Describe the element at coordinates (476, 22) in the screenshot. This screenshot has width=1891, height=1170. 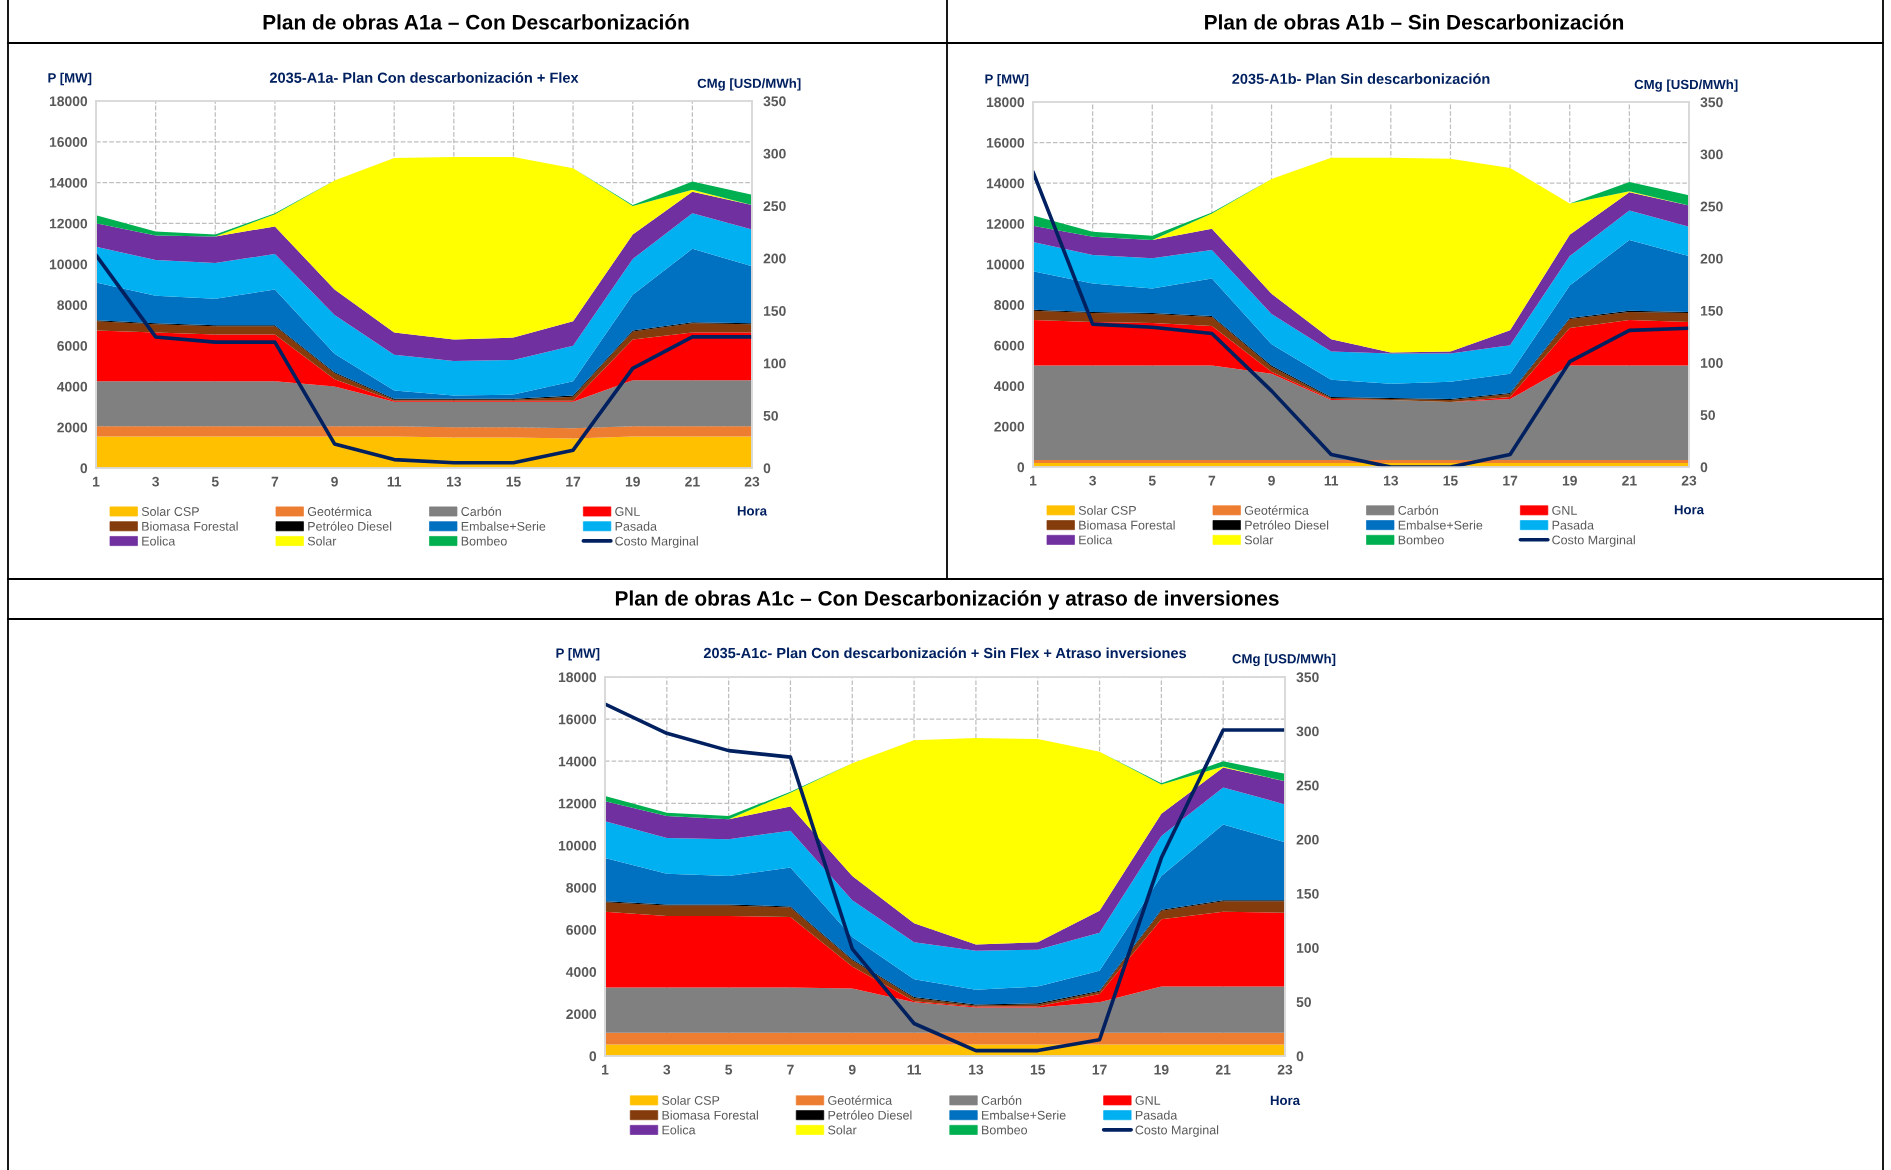
I see `chart-title: Plan de obras A1a – Con Descarbonización` at that location.